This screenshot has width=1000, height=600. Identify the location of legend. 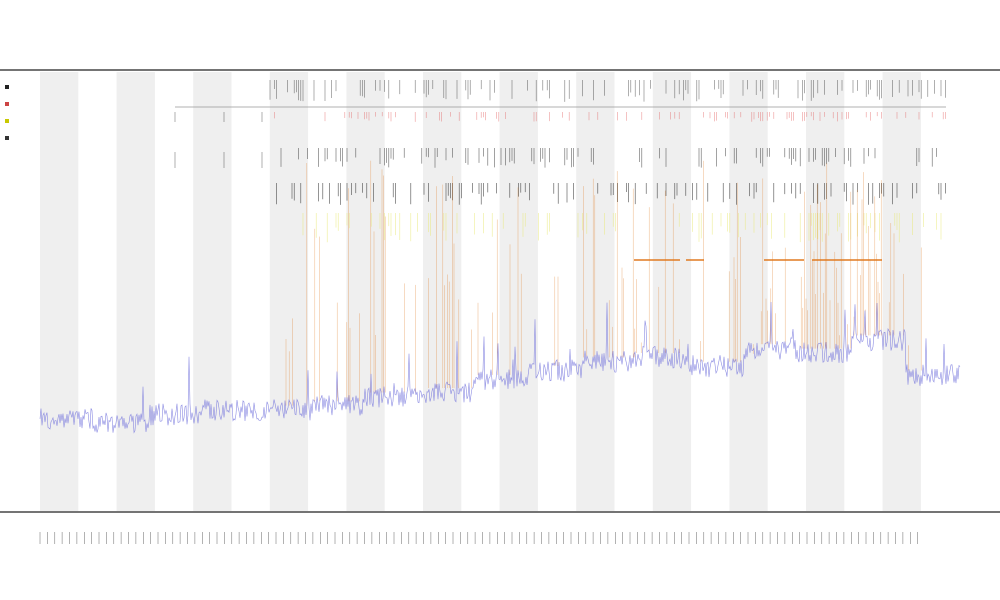
(7, 112).